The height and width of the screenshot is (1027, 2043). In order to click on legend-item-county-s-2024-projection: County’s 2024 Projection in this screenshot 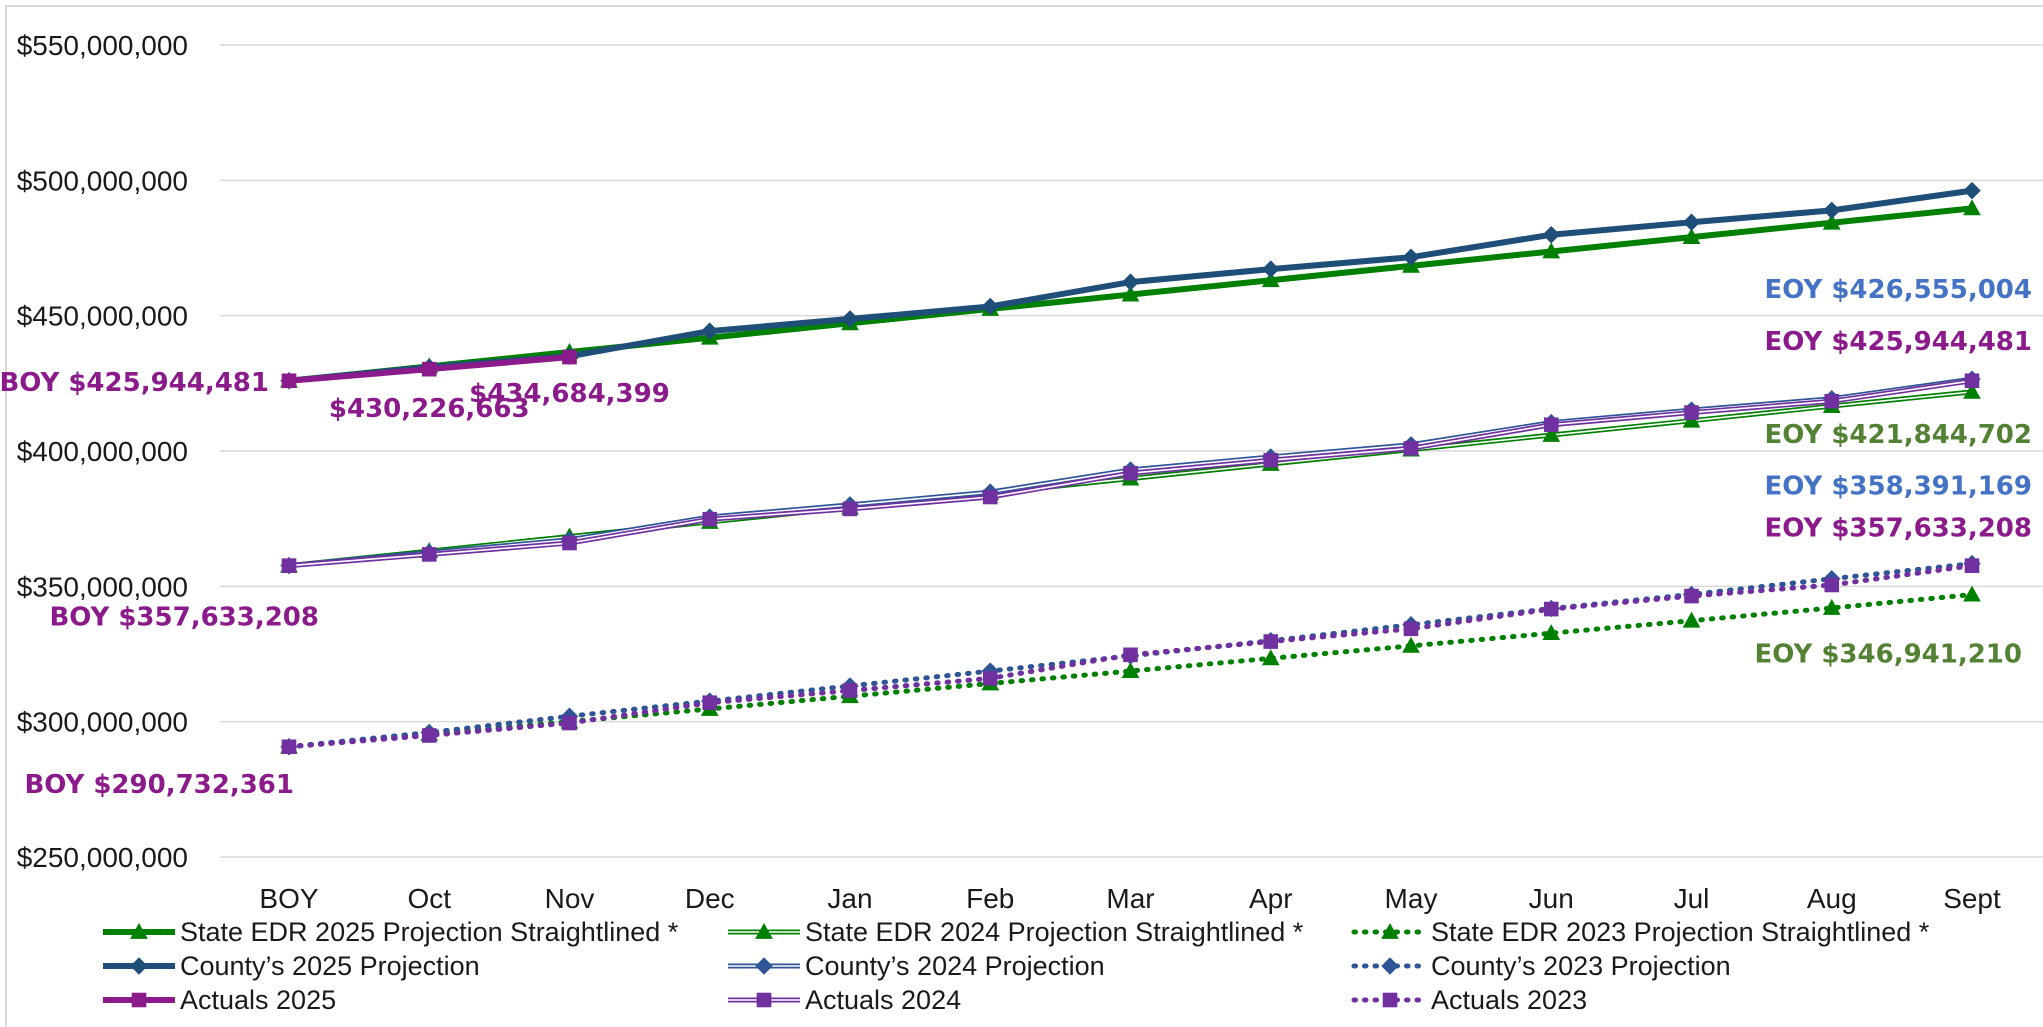, I will do `click(916, 966)`.